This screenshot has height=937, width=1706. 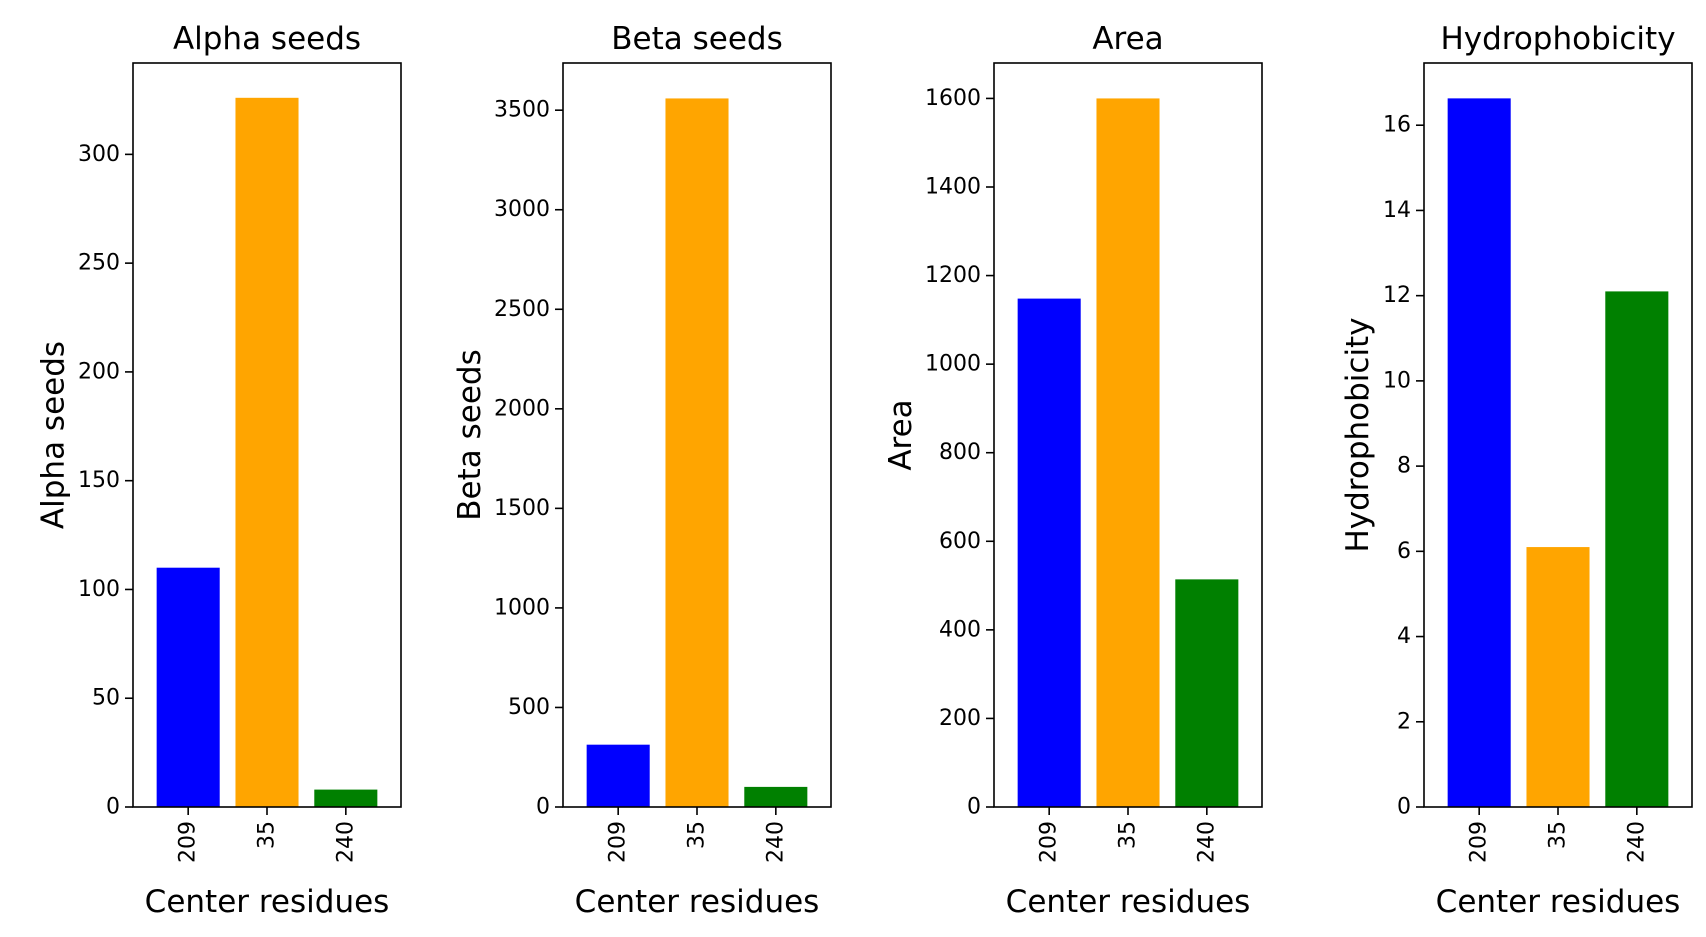 I want to click on y-tick-label: 10, so click(x=1397, y=380).